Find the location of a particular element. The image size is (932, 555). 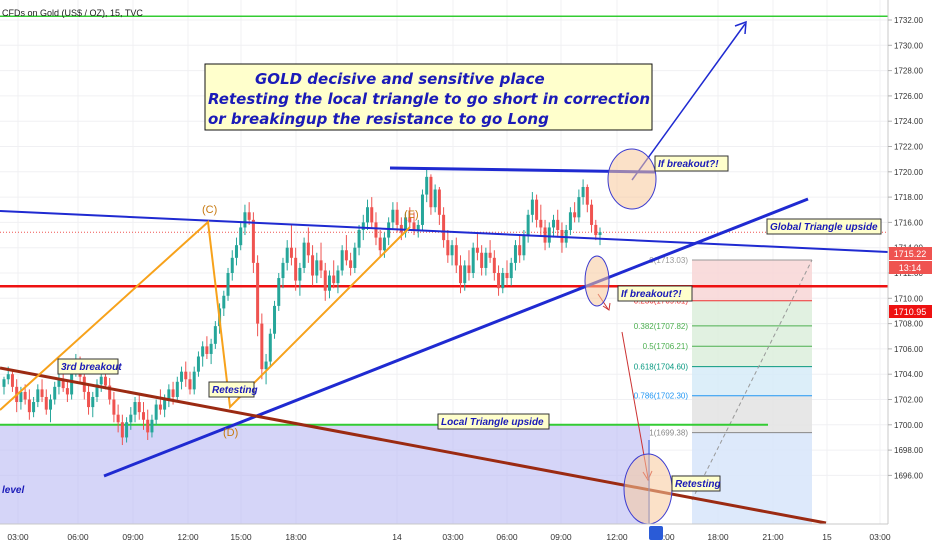

fib-level-label: 0.5(1706.21) is located at coordinates (666, 346).